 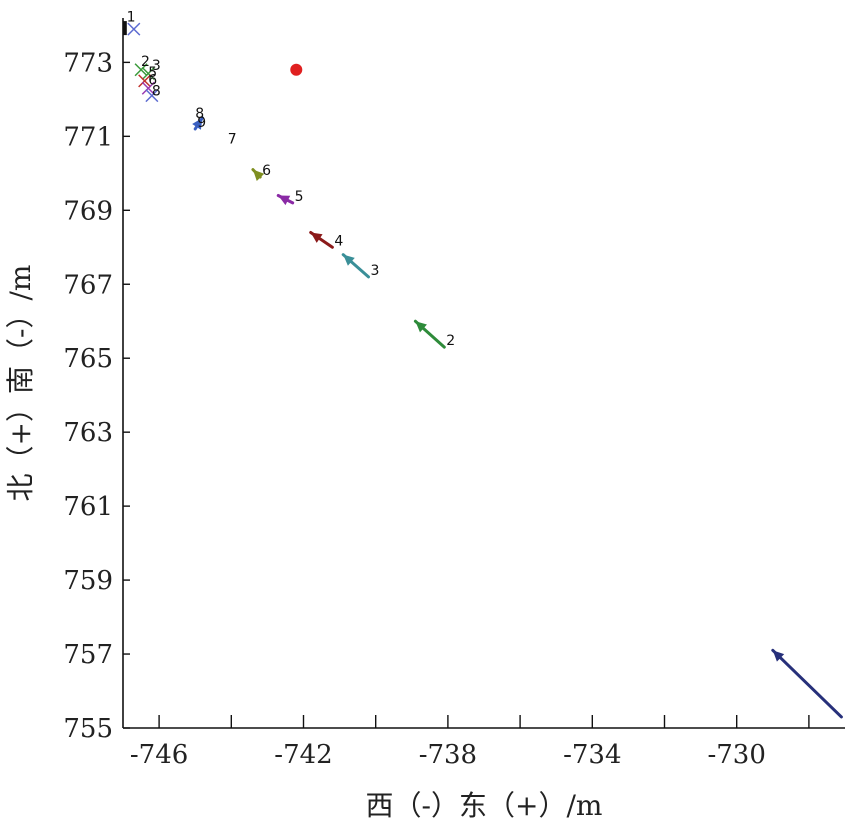 I want to click on point-label: 6, so click(x=152, y=81).